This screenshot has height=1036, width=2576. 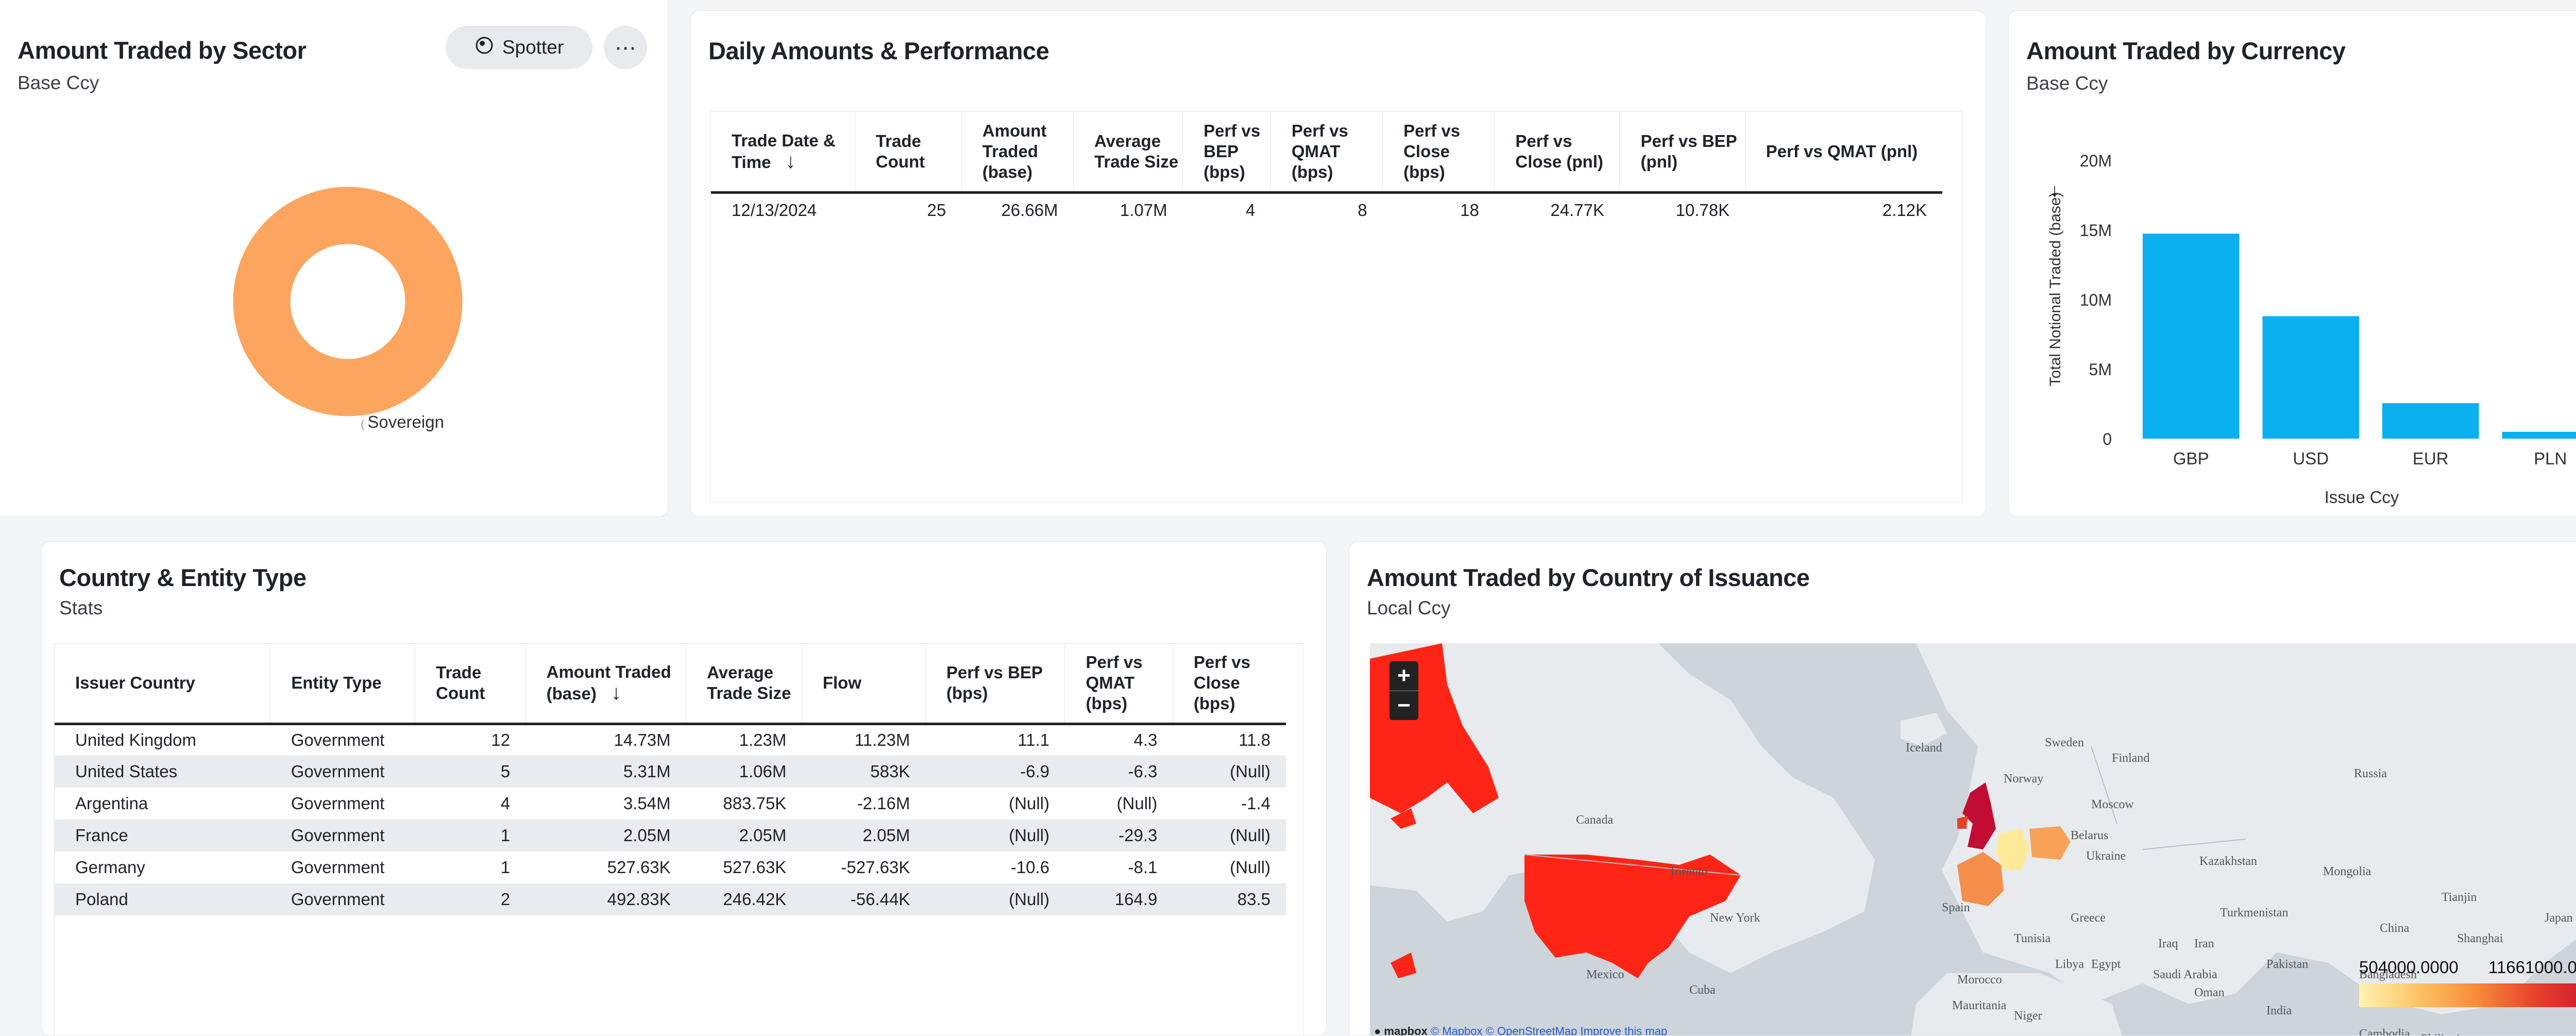 What do you see at coordinates (2191, 336) in the screenshot?
I see `bar-gbp` at bounding box center [2191, 336].